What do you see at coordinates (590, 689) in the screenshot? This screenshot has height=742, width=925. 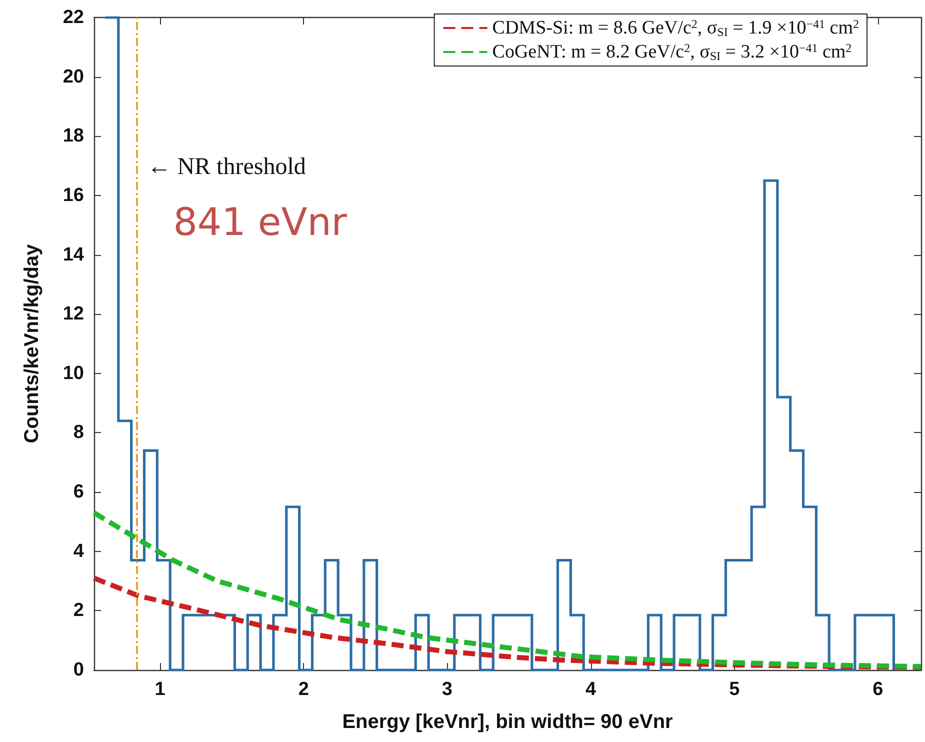 I see `x-tick-label: 4` at bounding box center [590, 689].